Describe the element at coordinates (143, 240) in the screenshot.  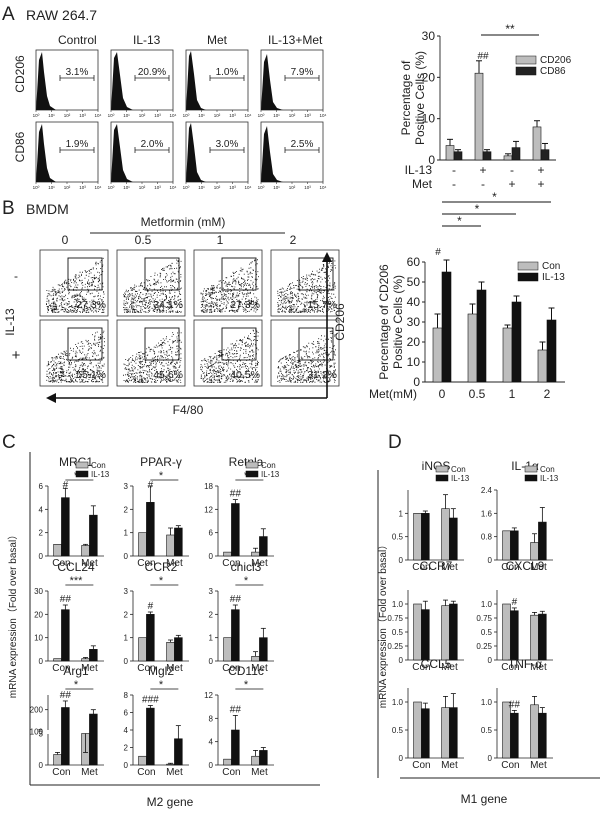
I see `dose-label-1: 0.5` at that location.